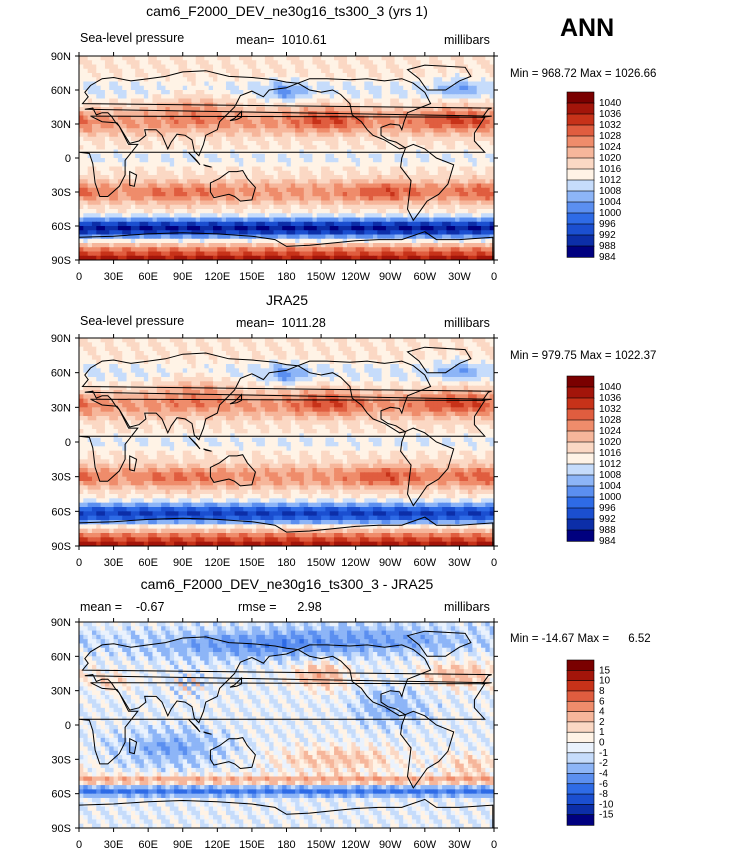  What do you see at coordinates (286, 442) in the screenshot?
I see `field-layer` at bounding box center [286, 442].